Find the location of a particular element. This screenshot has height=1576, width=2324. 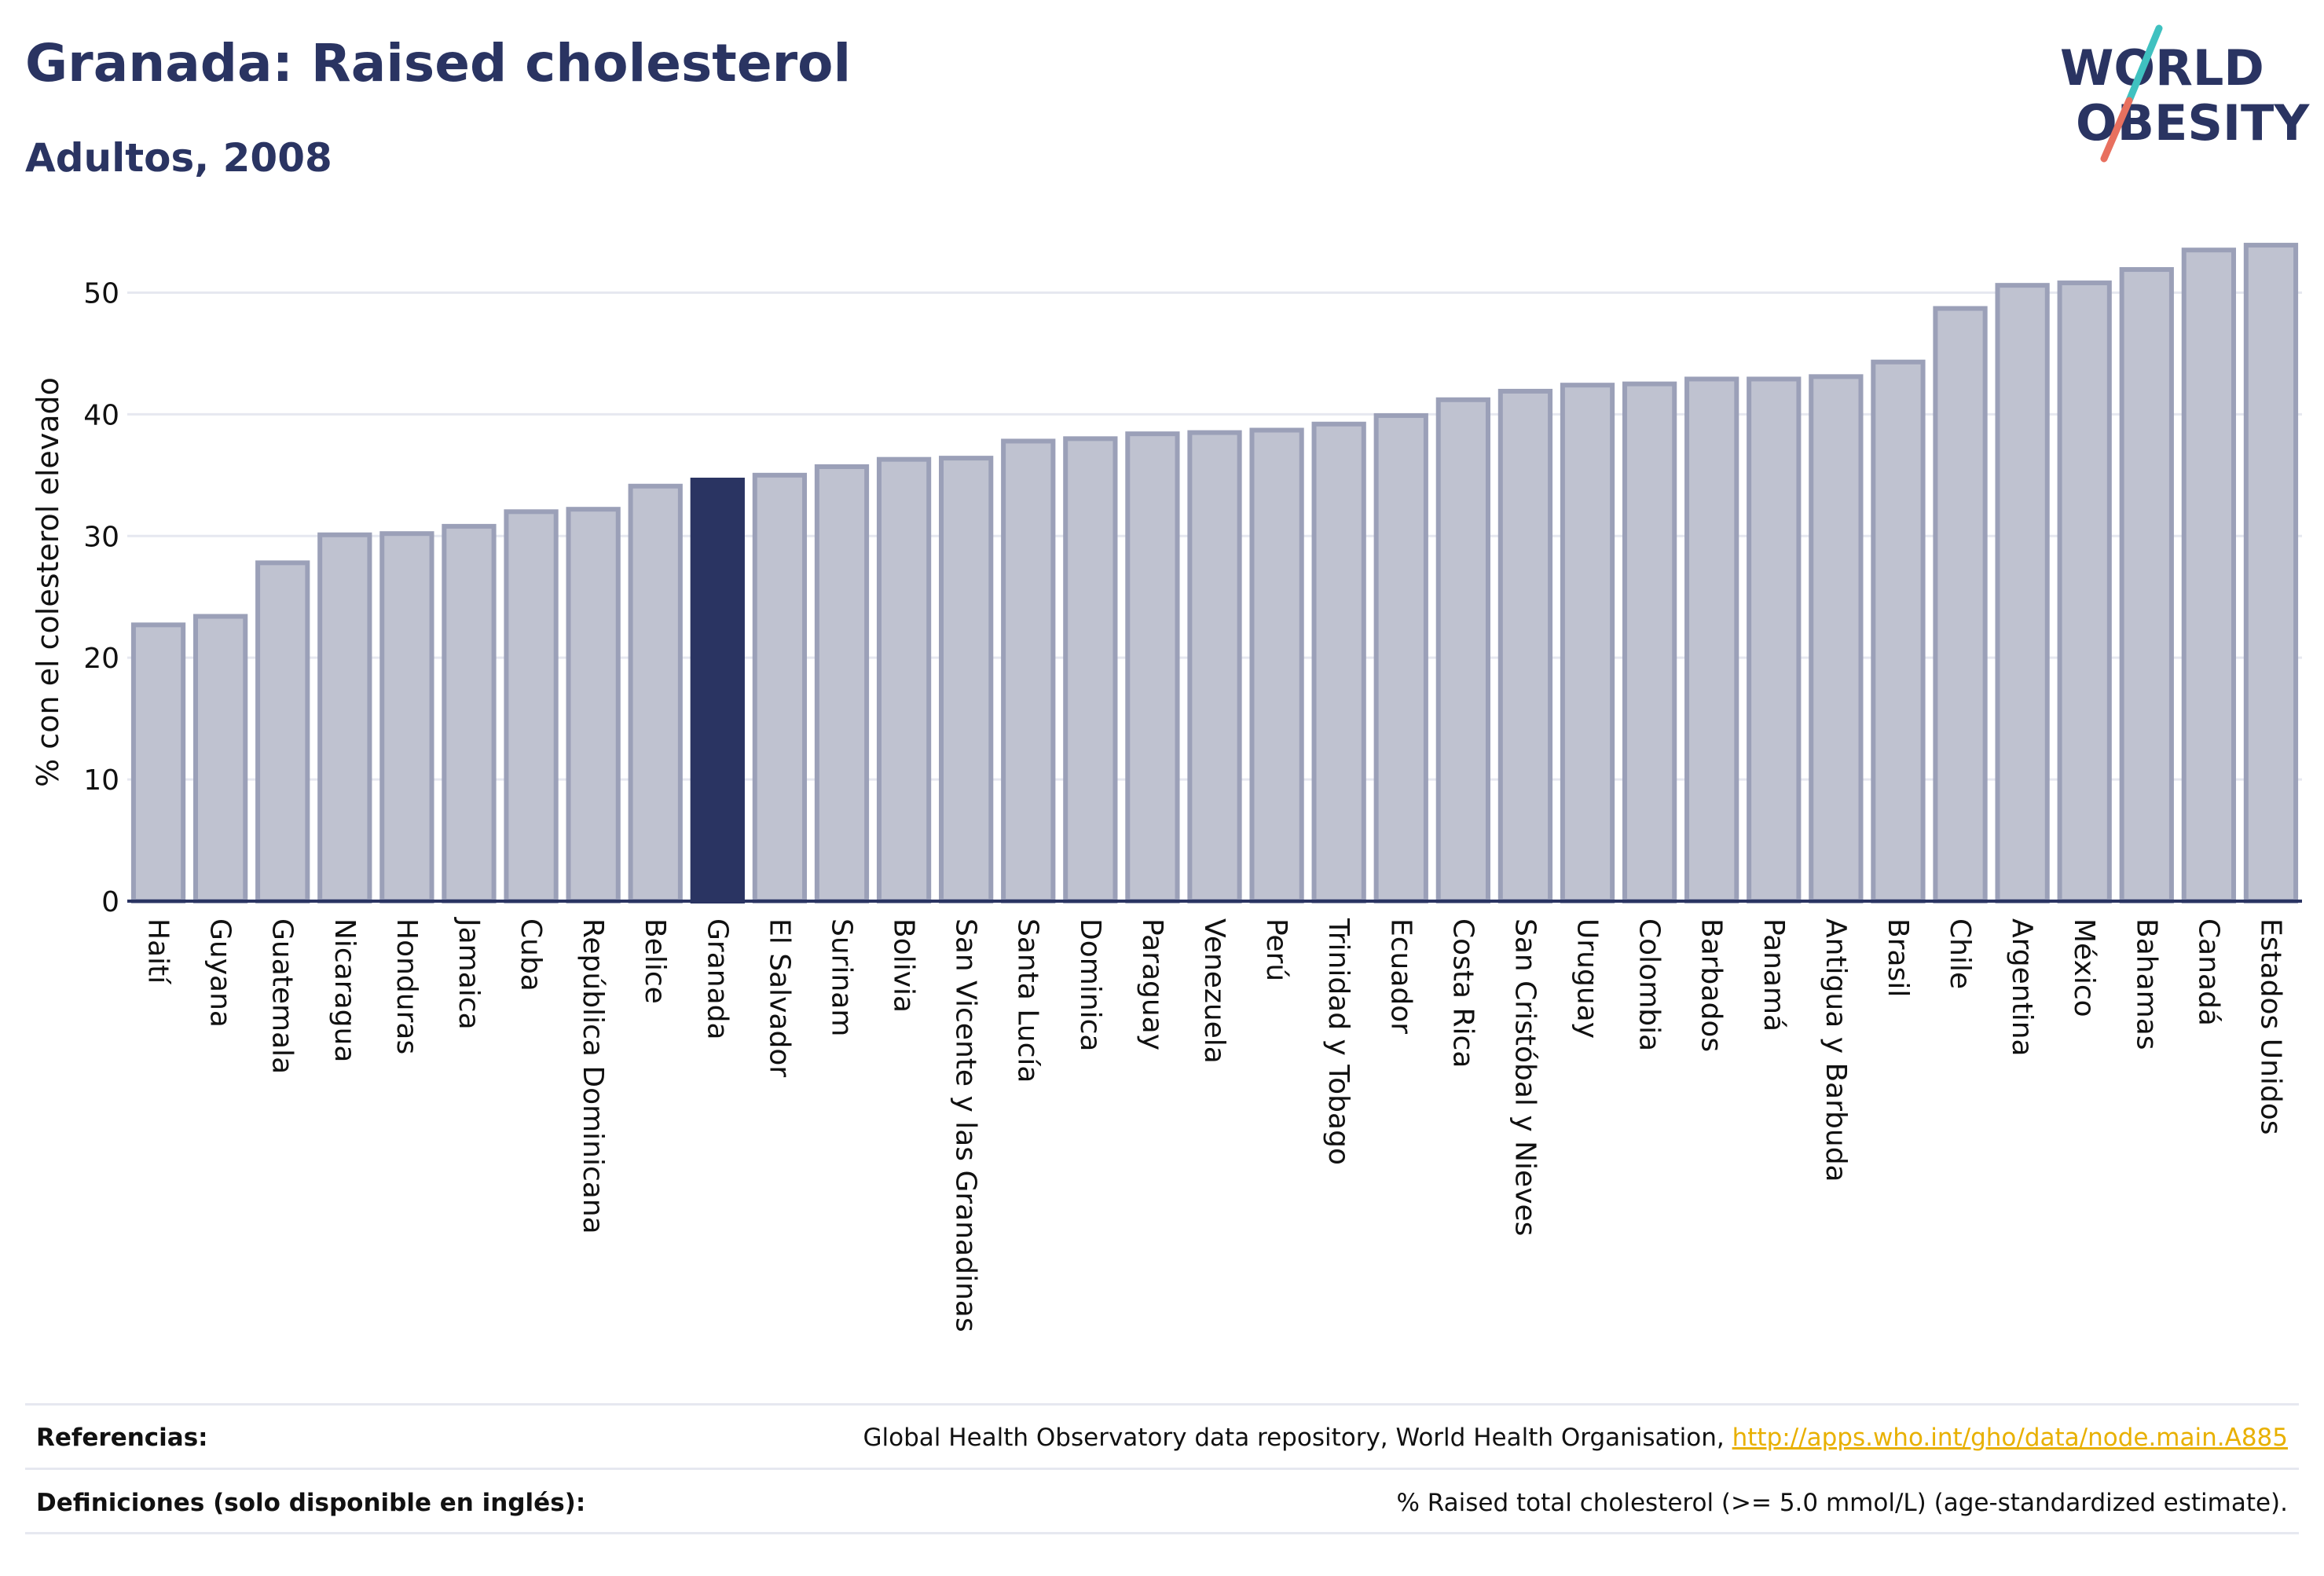

footer-divider-bottom is located at coordinates (1162, 1533).